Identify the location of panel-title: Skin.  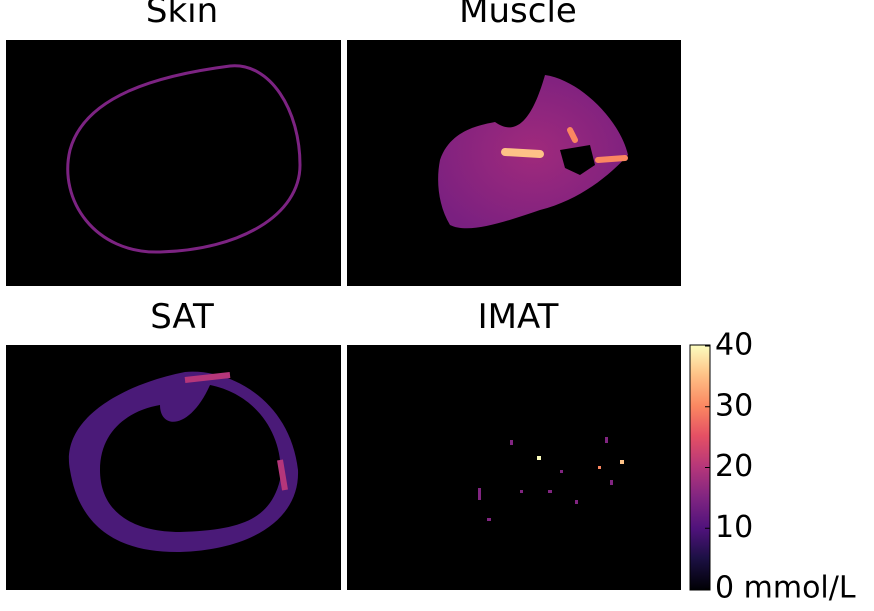
(182, 15).